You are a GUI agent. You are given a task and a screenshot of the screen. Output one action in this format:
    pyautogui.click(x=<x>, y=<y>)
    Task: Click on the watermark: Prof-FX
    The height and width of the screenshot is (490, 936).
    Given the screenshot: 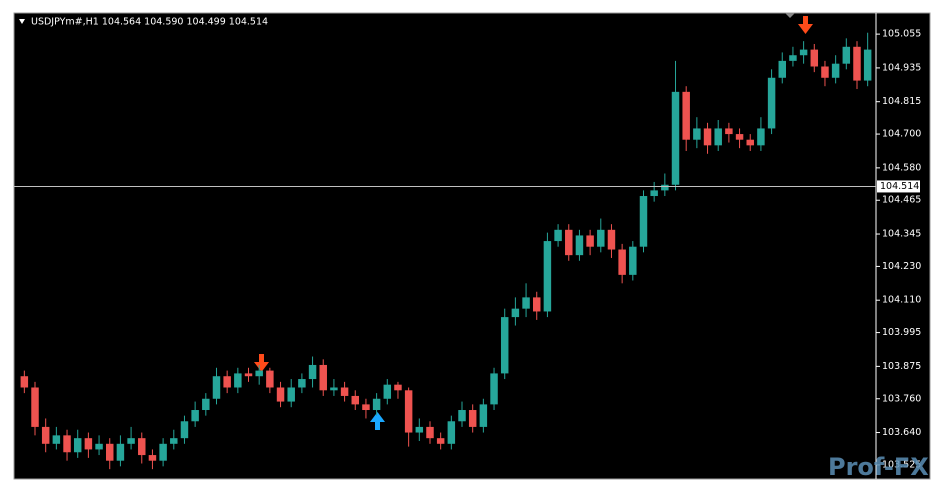 What is the action you would take?
    pyautogui.click(x=878, y=467)
    